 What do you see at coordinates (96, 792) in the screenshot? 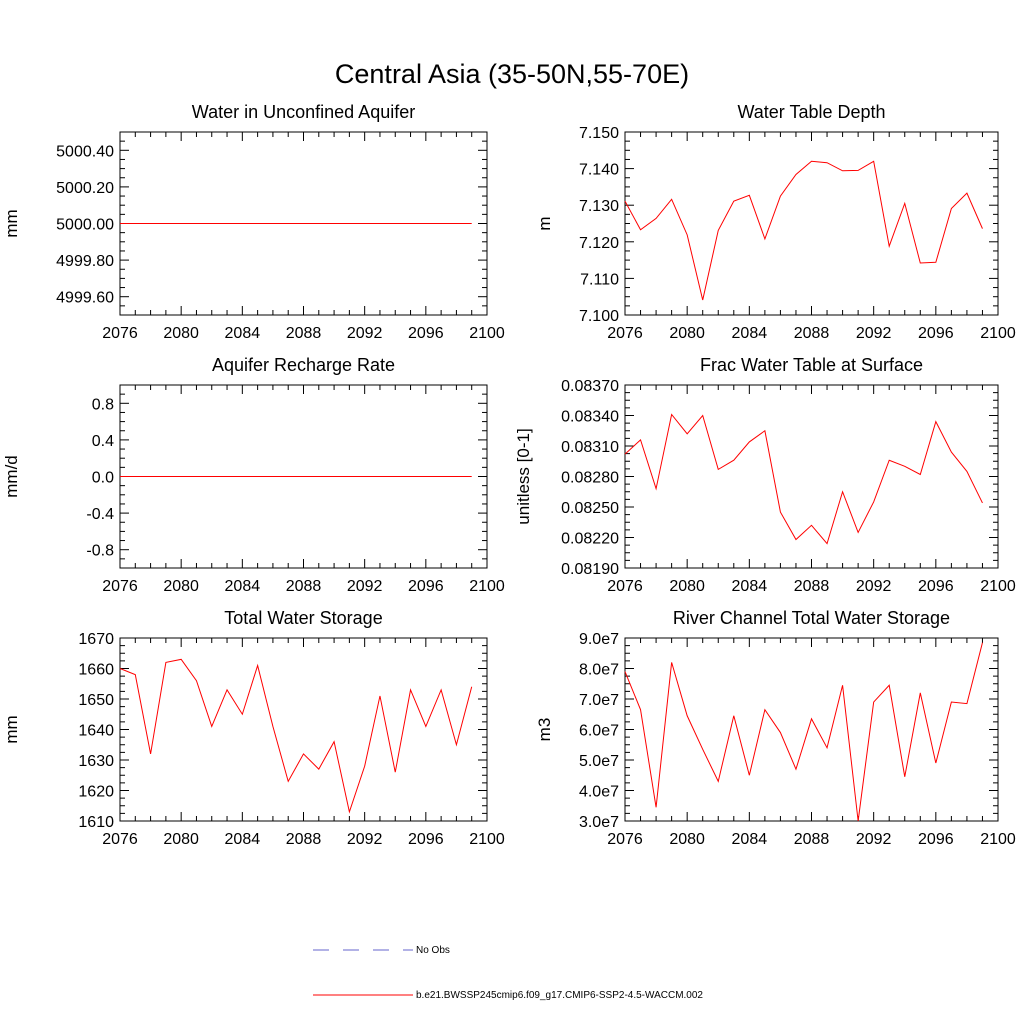
I see `y-tick-label: 1620` at bounding box center [96, 792].